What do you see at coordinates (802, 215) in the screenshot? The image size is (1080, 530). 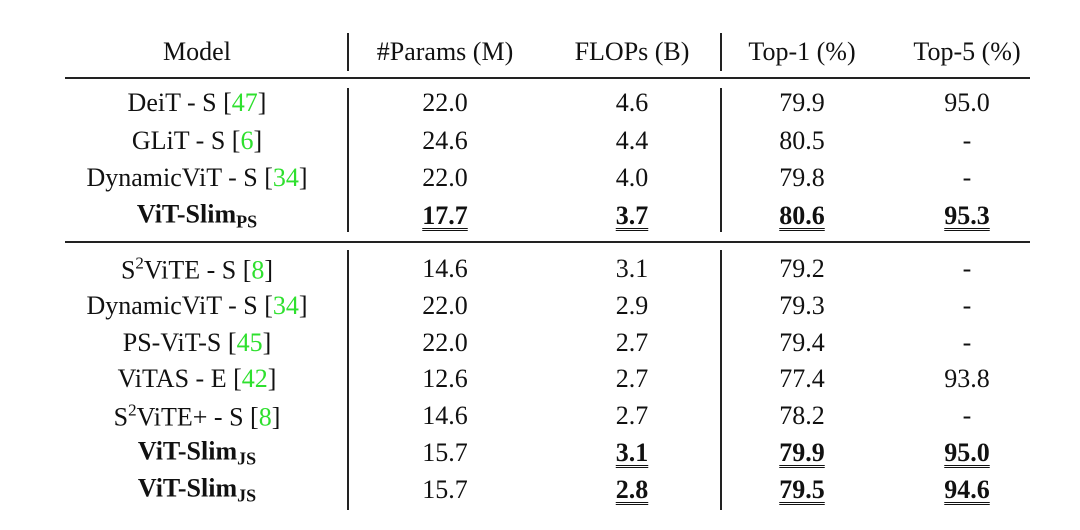 I see `metric-cell: 80.6` at bounding box center [802, 215].